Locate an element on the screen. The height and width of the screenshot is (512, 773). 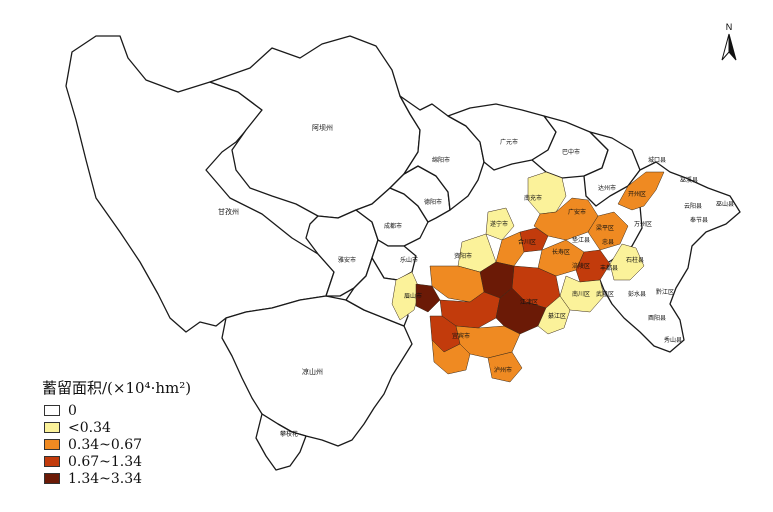
label-pengshui: 彭水县 is located at coordinates (637, 294).